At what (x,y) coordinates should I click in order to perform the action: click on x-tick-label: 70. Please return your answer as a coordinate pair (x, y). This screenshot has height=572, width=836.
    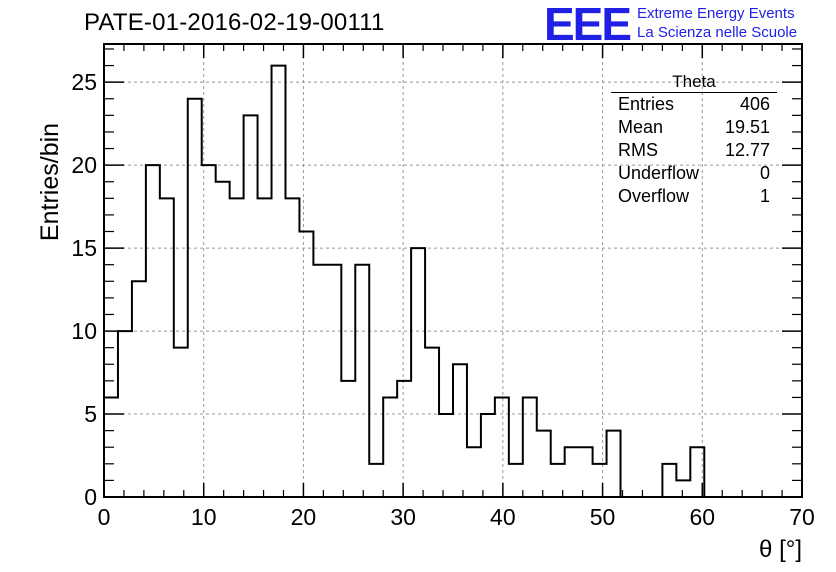
    Looking at the image, I should click on (802, 517).